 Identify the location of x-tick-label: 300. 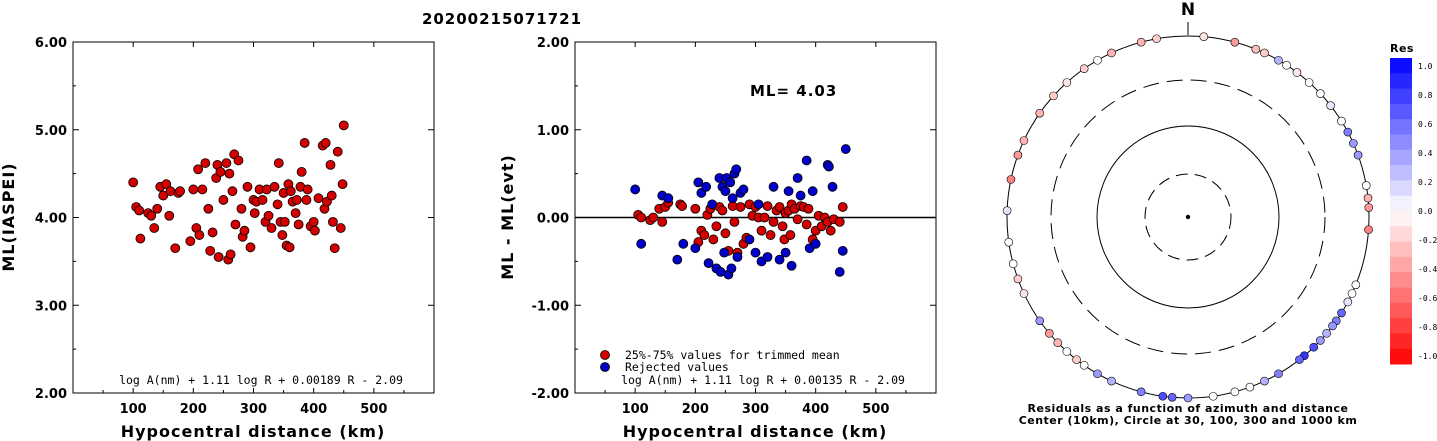
(253, 409).